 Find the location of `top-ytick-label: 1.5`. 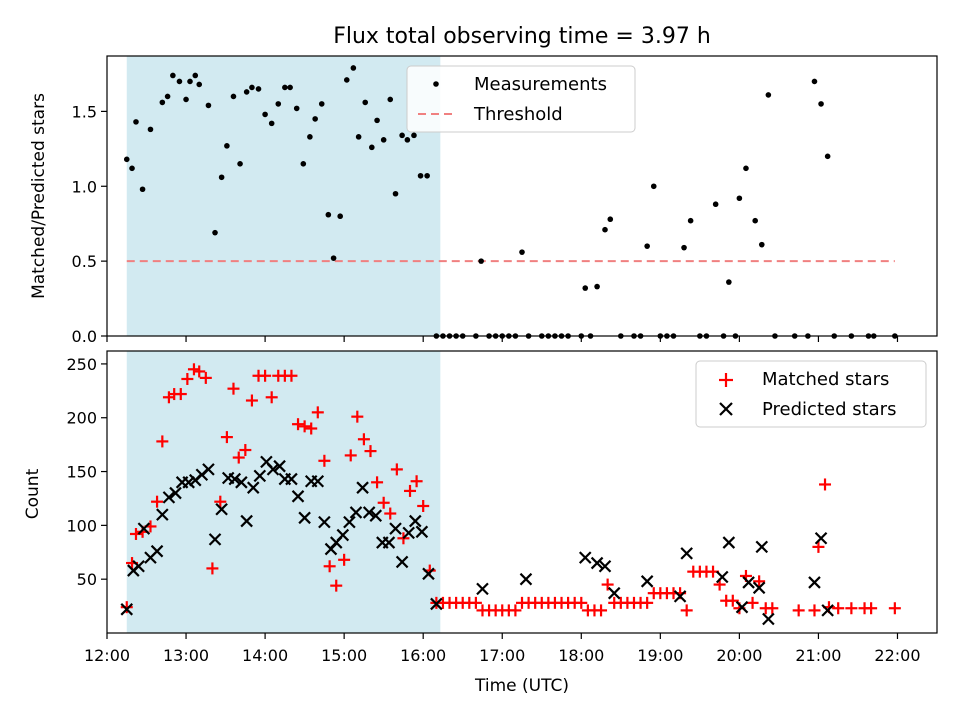

top-ytick-label: 1.5 is located at coordinates (84, 111).